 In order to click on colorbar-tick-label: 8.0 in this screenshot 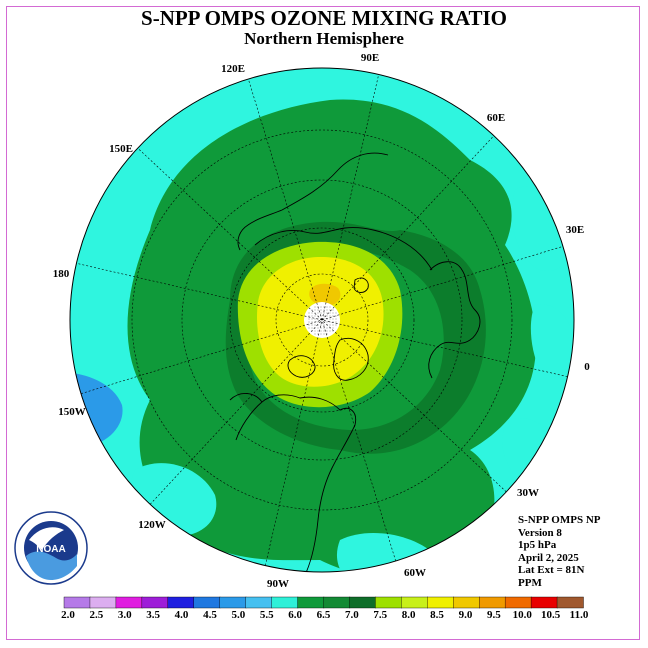, I will do `click(409, 615)`.